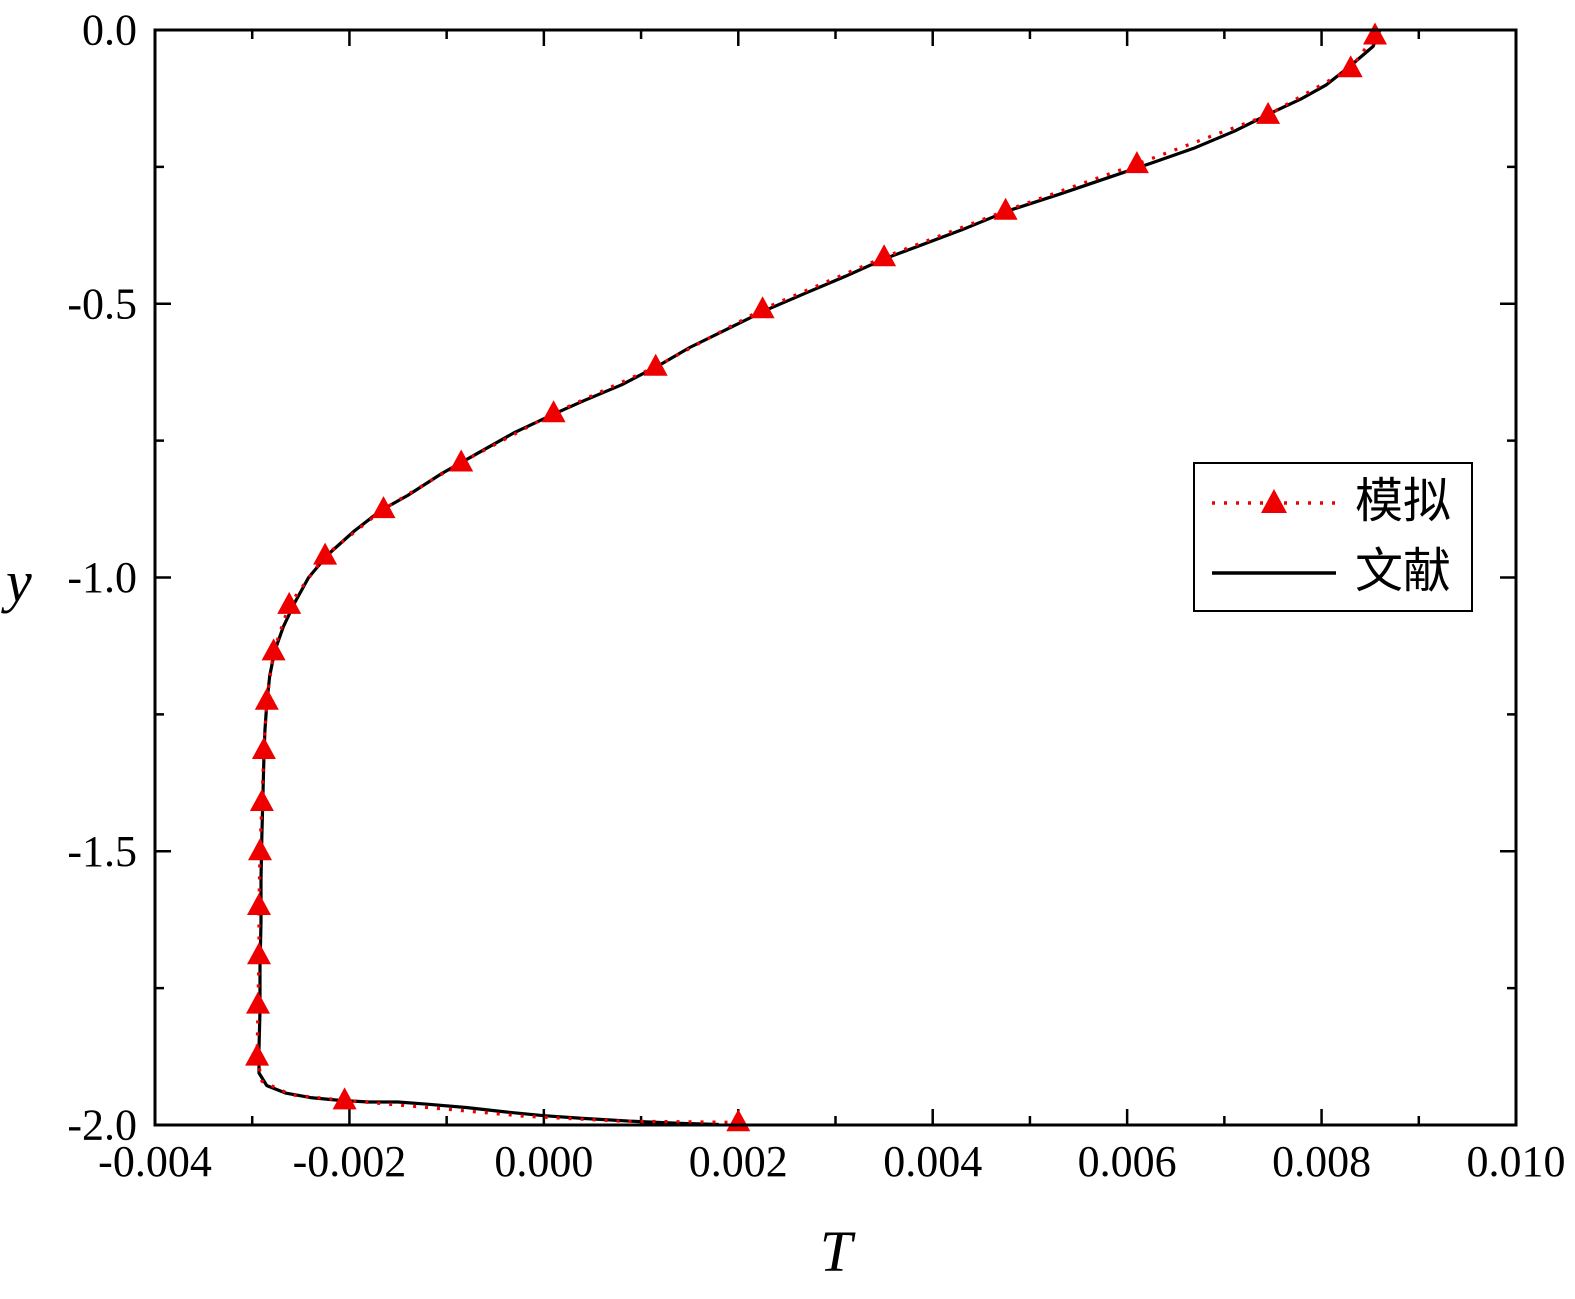  What do you see at coordinates (102, 577) in the screenshot?
I see `y-tick-label: -1.0` at bounding box center [102, 577].